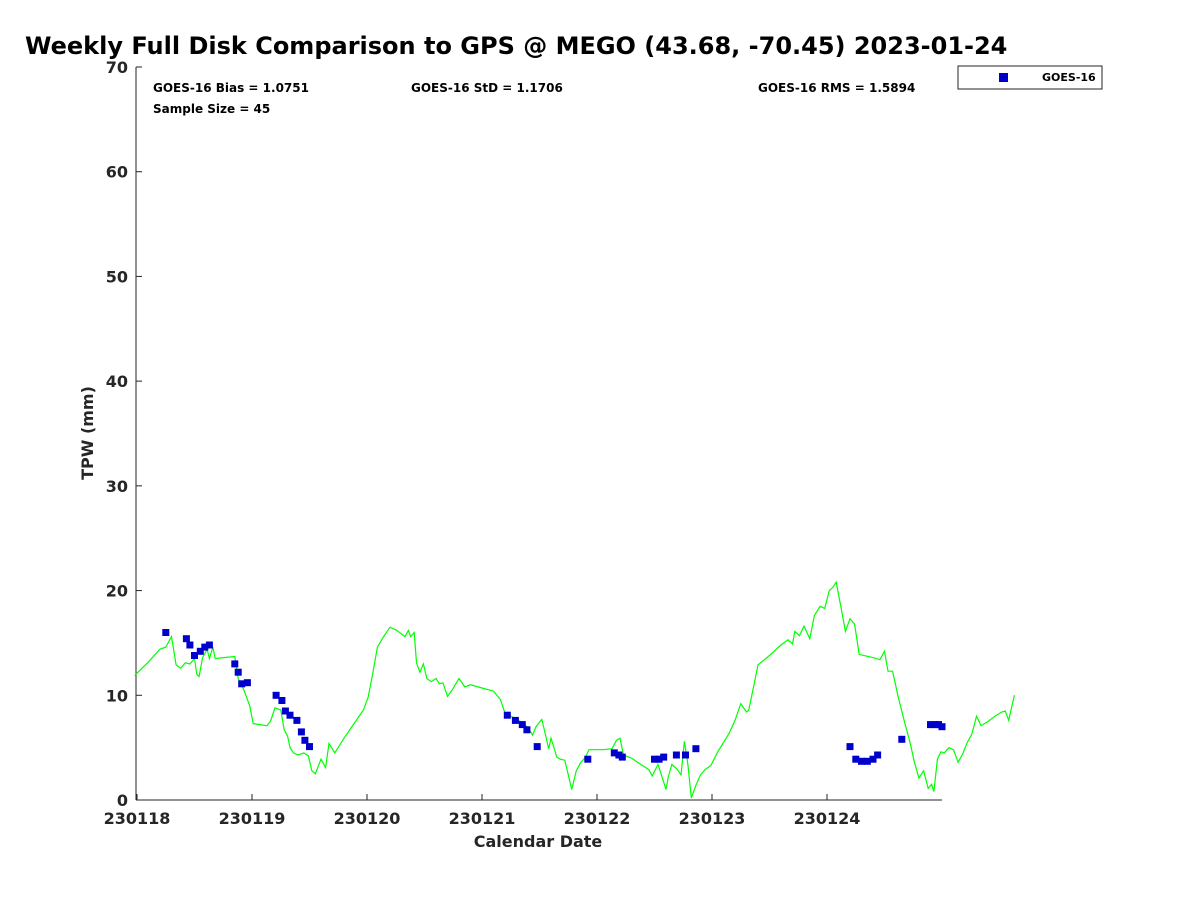 This screenshot has height=900, width=1200. Describe the element at coordinates (231, 88) in the screenshot. I see `stat-bias: GOES-16 Bias = 1.0751` at that location.